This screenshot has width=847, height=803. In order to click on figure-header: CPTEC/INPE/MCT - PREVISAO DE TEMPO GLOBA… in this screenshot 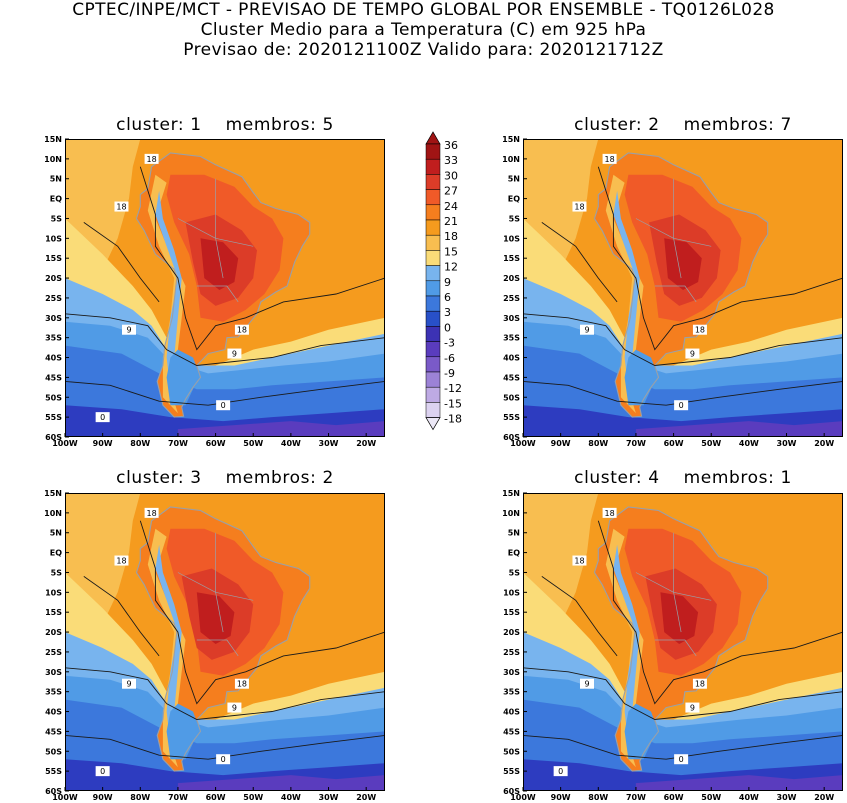, I will do `click(423, 30)`.